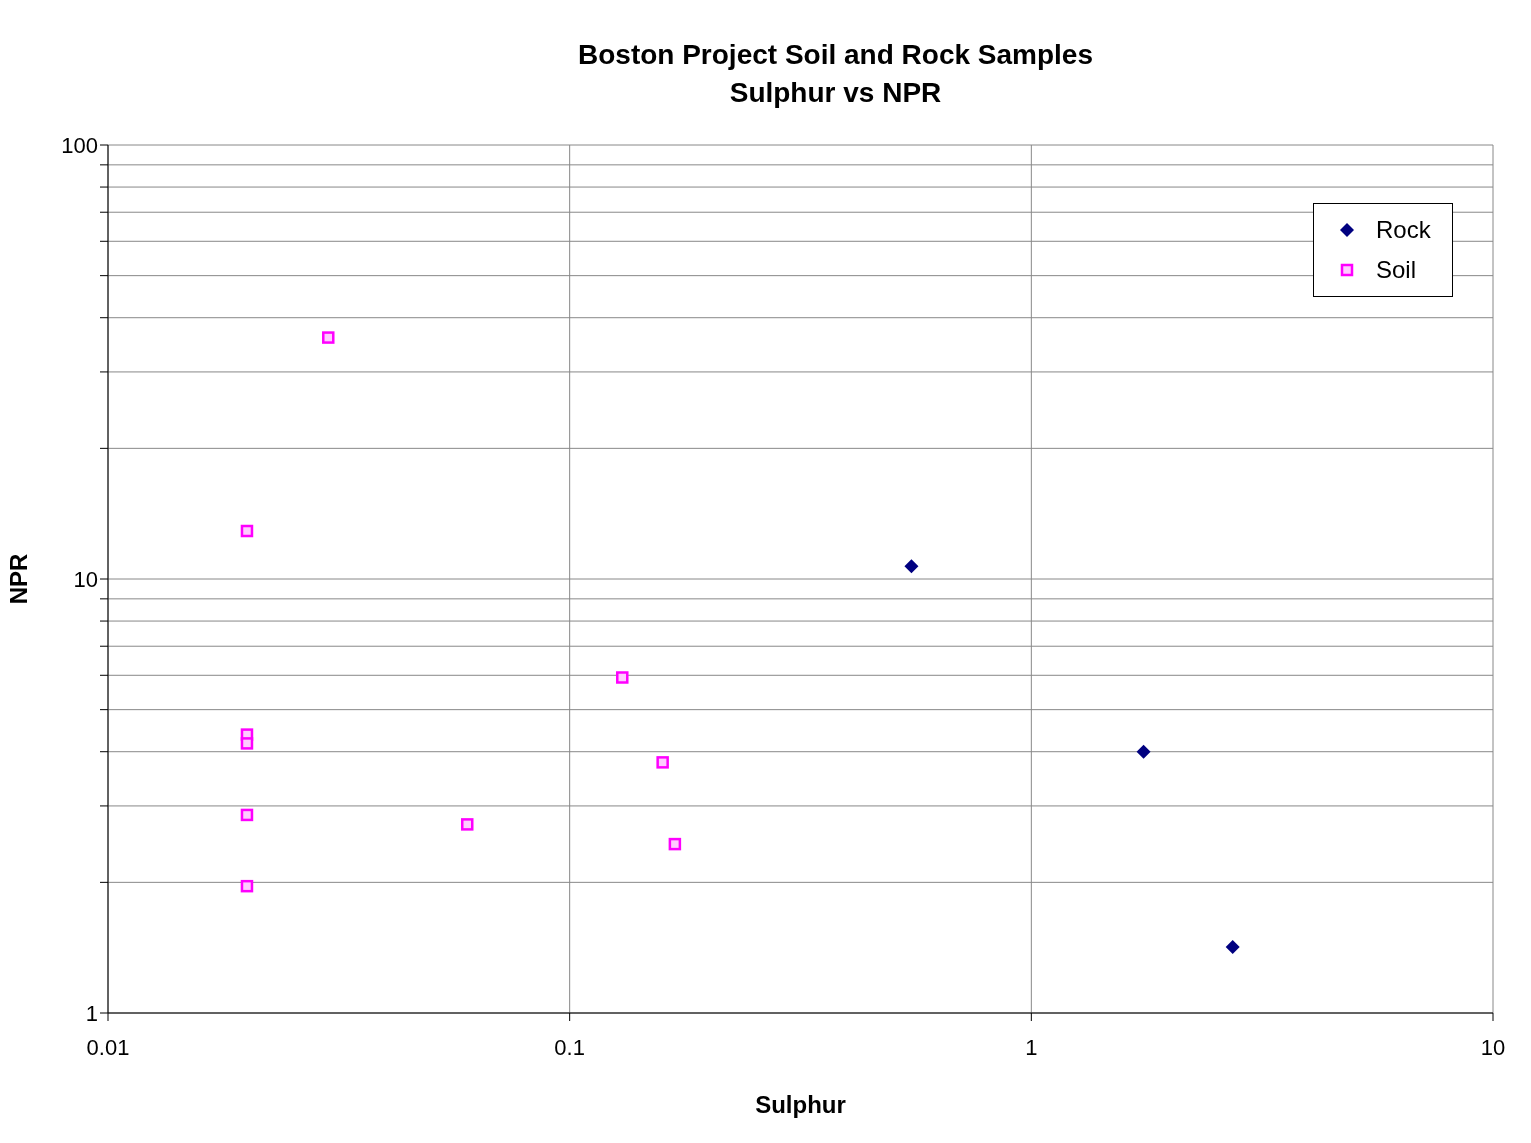 This screenshot has height=1143, width=1531. What do you see at coordinates (569, 1047) in the screenshot?
I see `x-tick-label: 0.1` at bounding box center [569, 1047].